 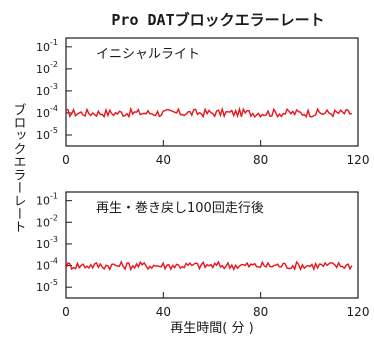 What do you see at coordinates (180, 208) in the screenshot?
I see `panel-annotation: 再生・巻き戻し100回走行後` at bounding box center [180, 208].